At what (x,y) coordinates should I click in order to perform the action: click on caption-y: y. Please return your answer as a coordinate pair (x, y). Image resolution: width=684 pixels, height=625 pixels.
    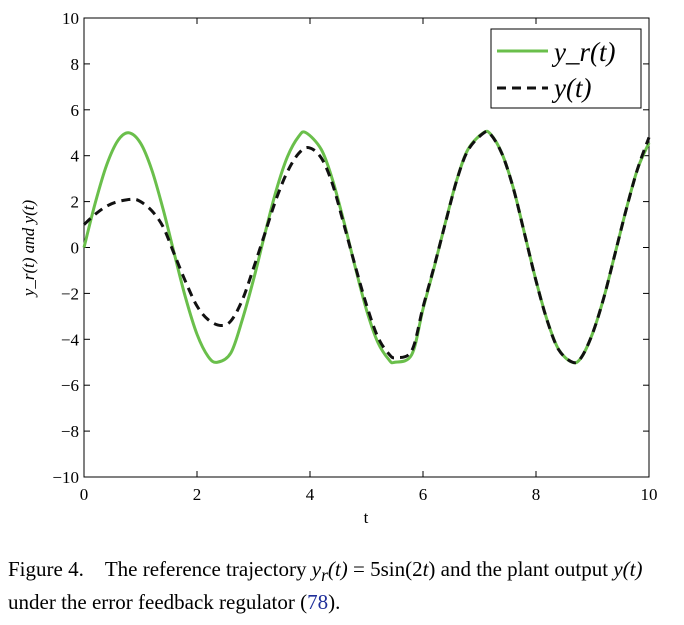
    Looking at the image, I should click on (618, 569).